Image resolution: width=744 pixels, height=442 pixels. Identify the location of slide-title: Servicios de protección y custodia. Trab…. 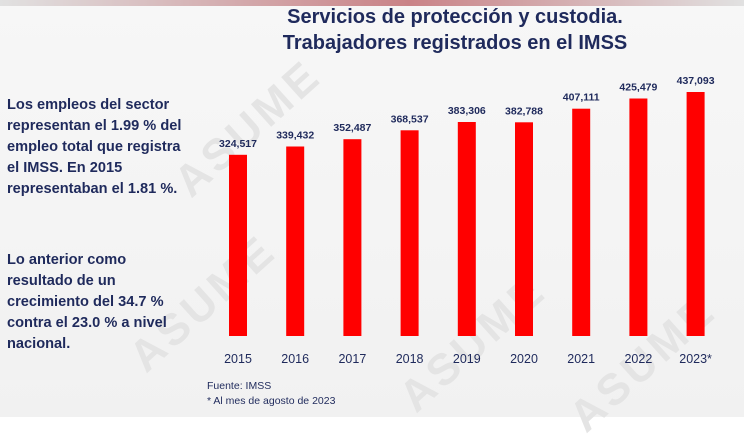
(455, 30).